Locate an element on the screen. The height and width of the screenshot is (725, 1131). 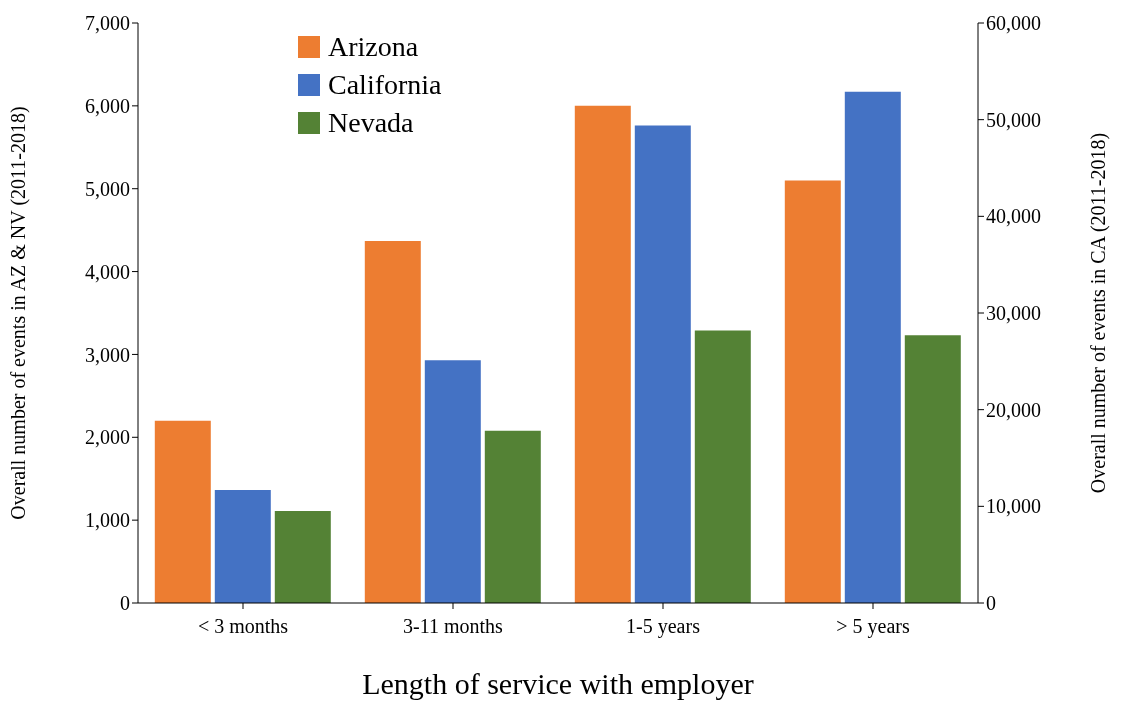
y2-tick-label: 20,000 is located at coordinates (1013, 409).